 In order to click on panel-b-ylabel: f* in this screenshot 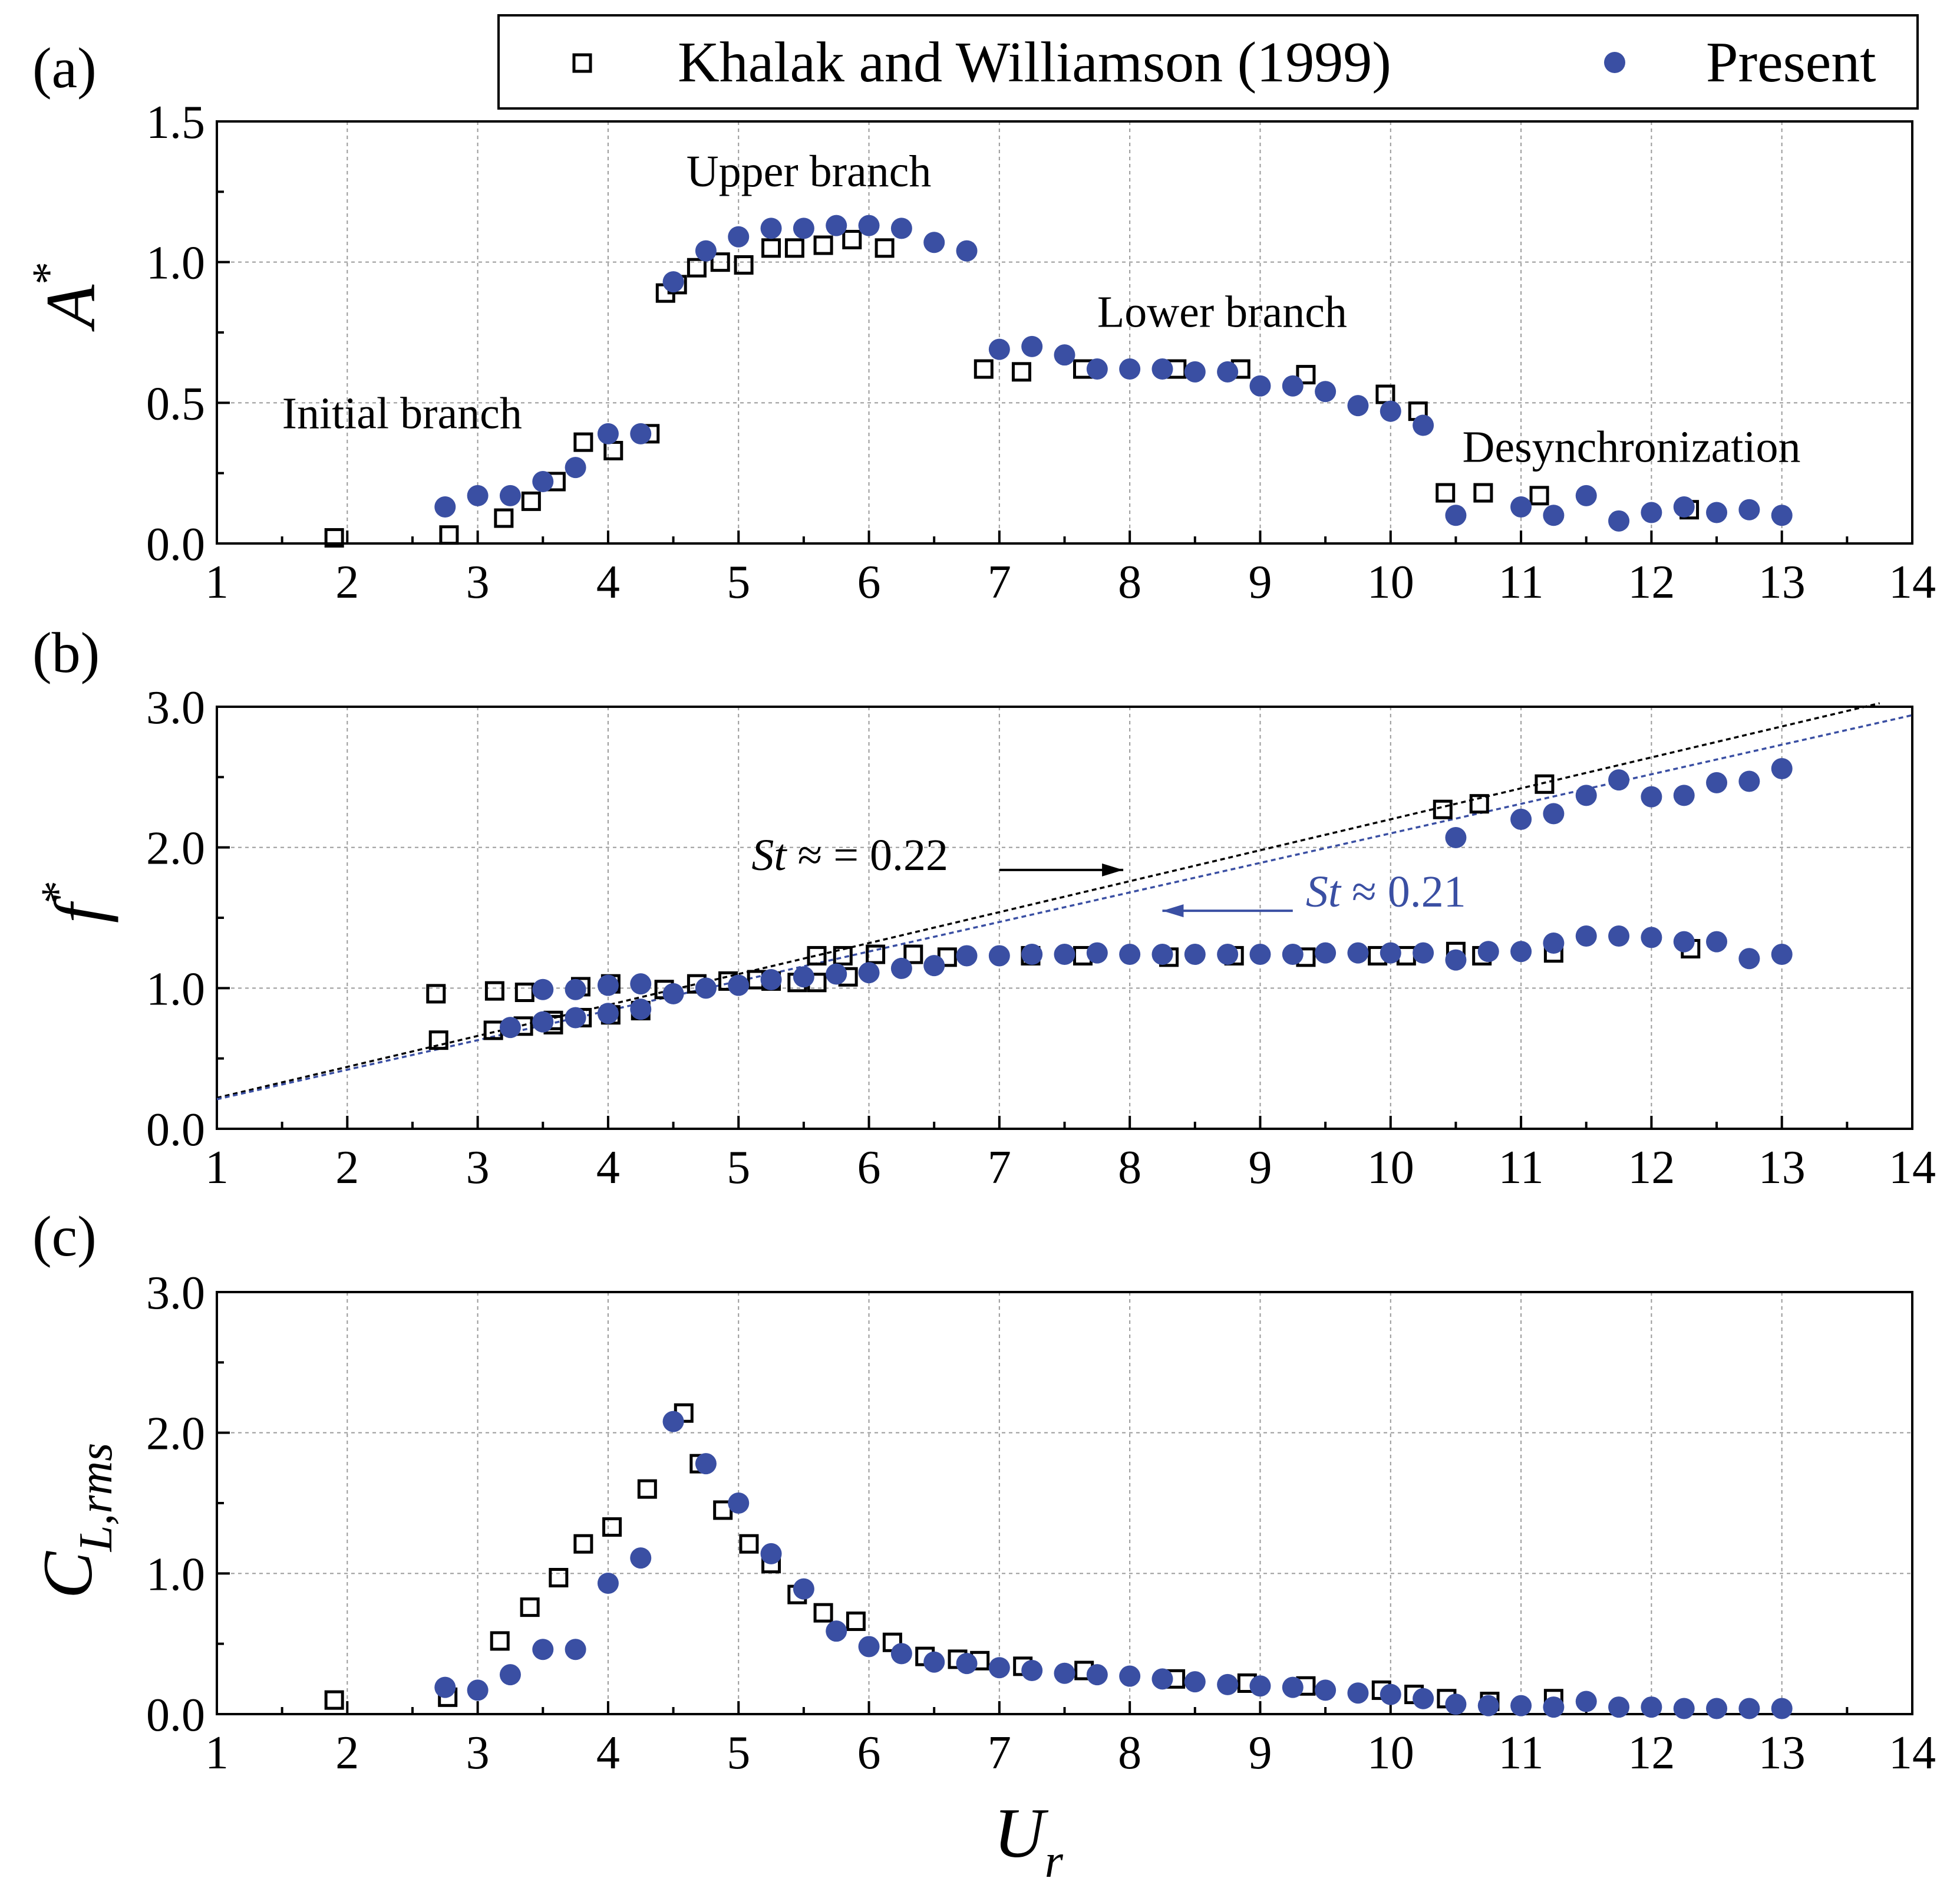, I will do `click(74, 902)`.